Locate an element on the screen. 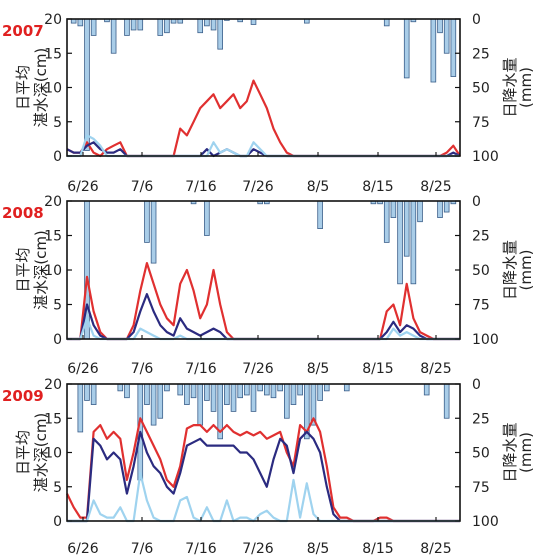 This screenshot has width=538, height=557. year-label: 2008 is located at coordinates (23, 213).